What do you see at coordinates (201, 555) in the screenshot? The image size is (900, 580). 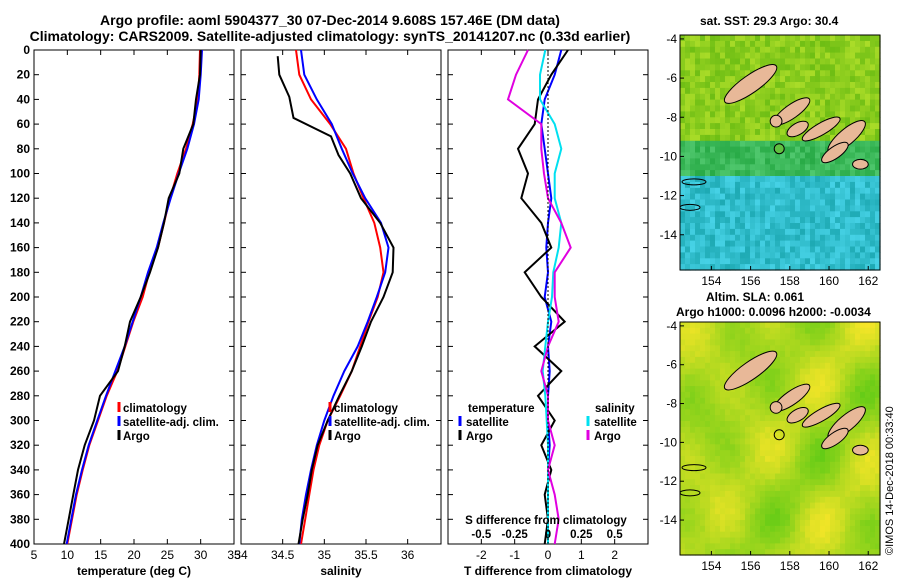 I see `x-tick-label: 30` at bounding box center [201, 555].